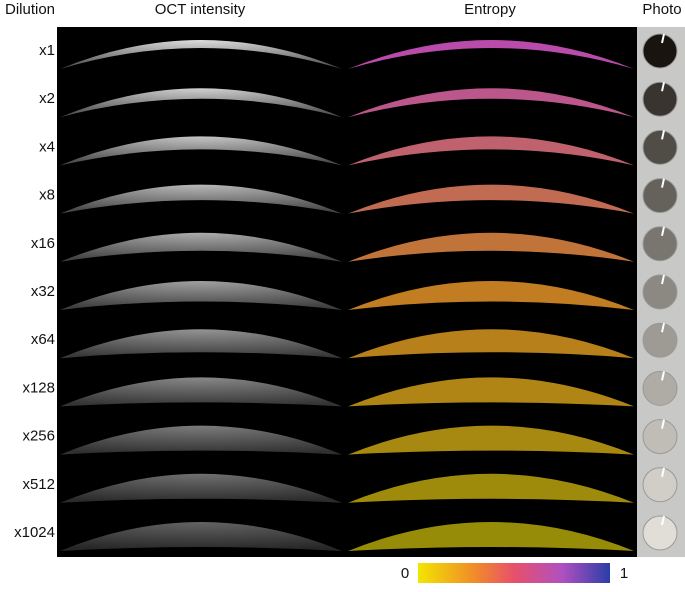 This screenshot has height=592, width=685. I want to click on row-label: x2, so click(47, 98).